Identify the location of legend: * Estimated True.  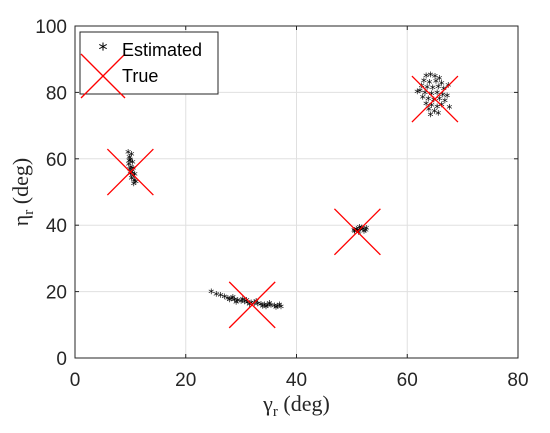
(149, 65).